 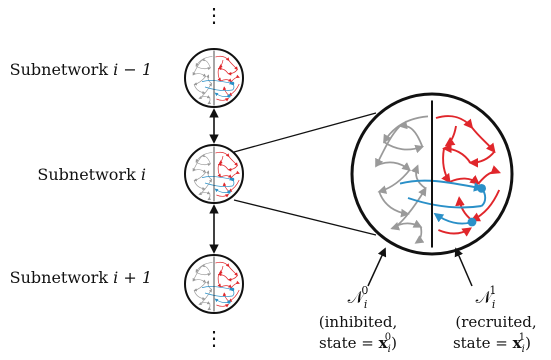 What do you see at coordinates (463, 267) in the screenshot?
I see `pointer-arrow-recruited` at bounding box center [463, 267].